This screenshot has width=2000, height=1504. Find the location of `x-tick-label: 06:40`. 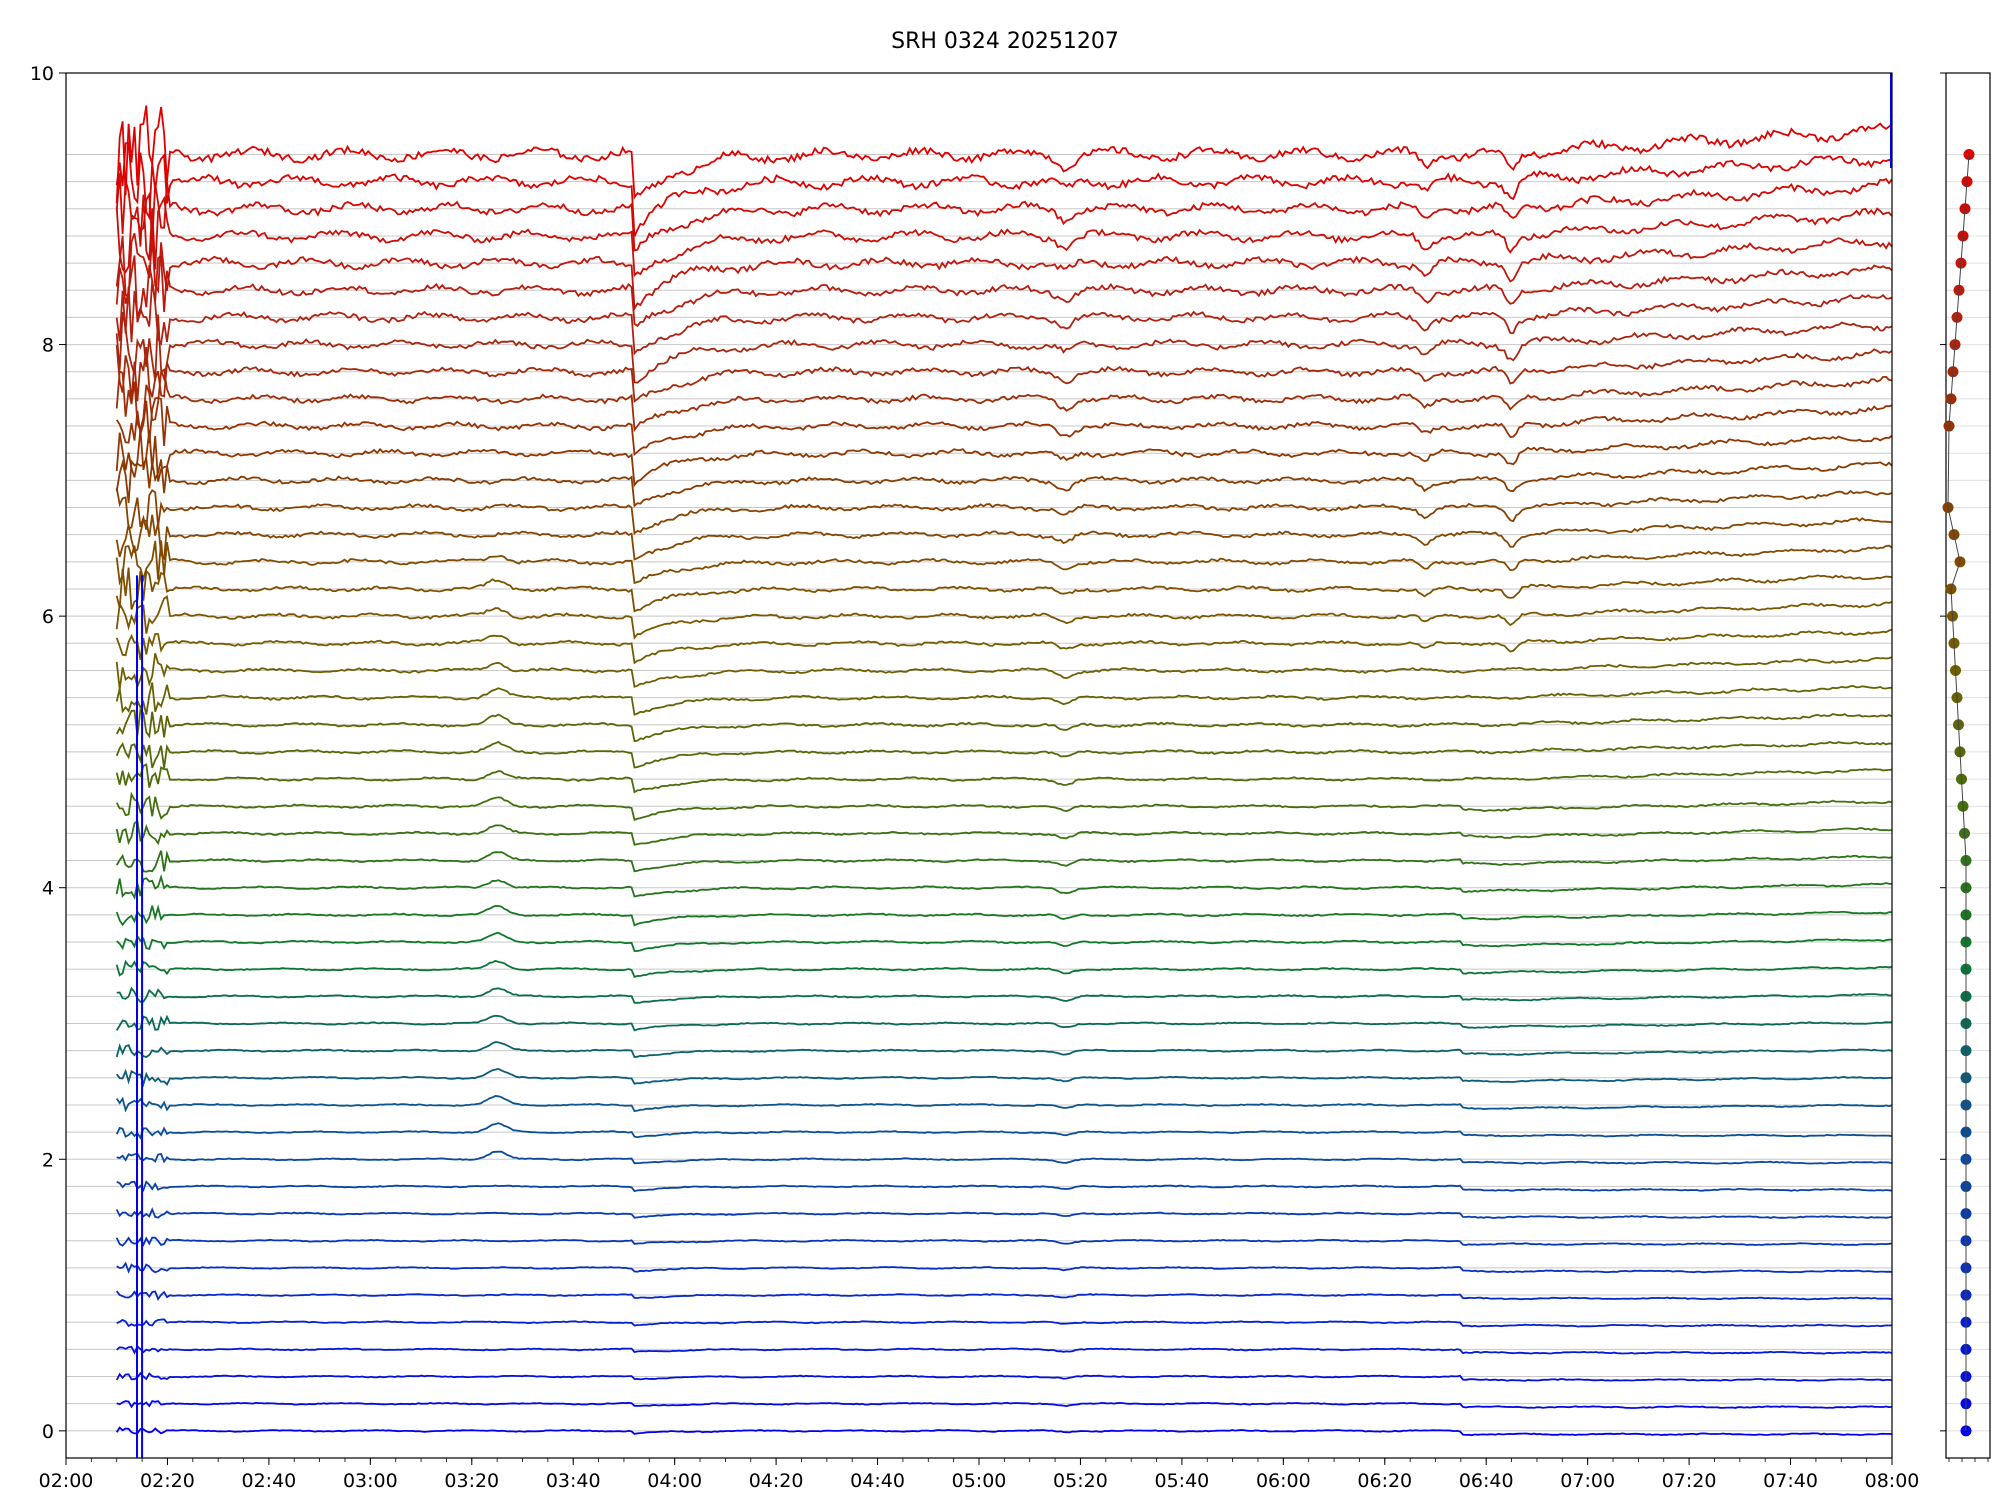

x-tick-label: 06:40 is located at coordinates (1486, 1481).